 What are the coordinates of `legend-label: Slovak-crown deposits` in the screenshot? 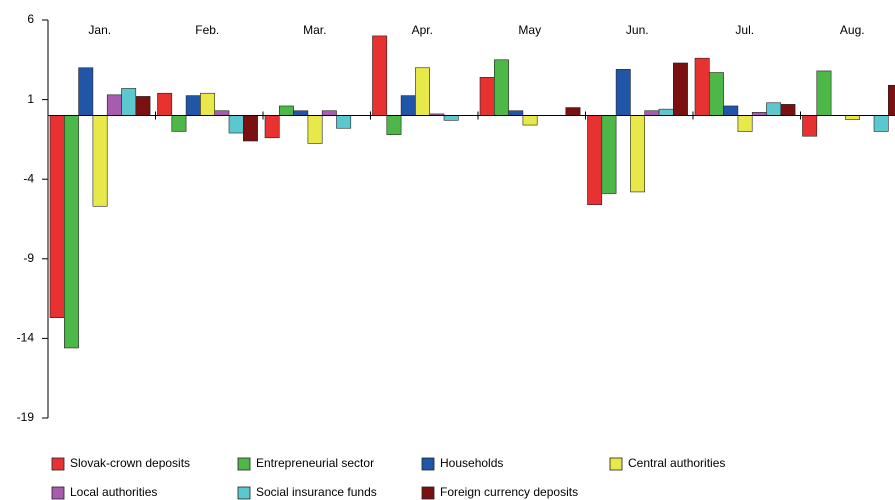 It's located at (130, 463).